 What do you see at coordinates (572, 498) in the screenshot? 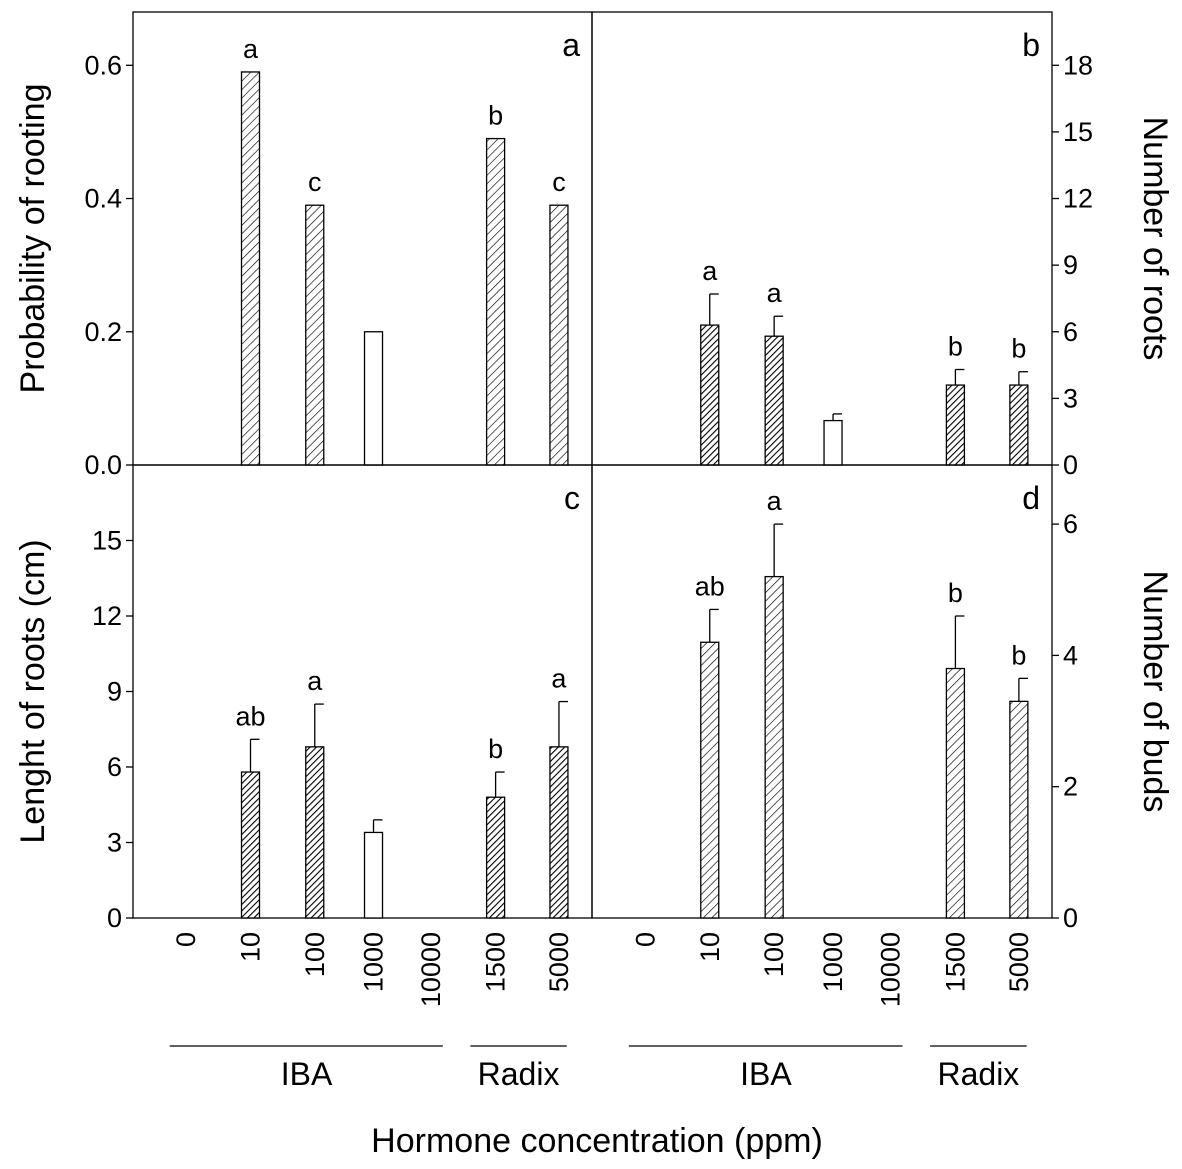
I see `panel-label: c` at bounding box center [572, 498].